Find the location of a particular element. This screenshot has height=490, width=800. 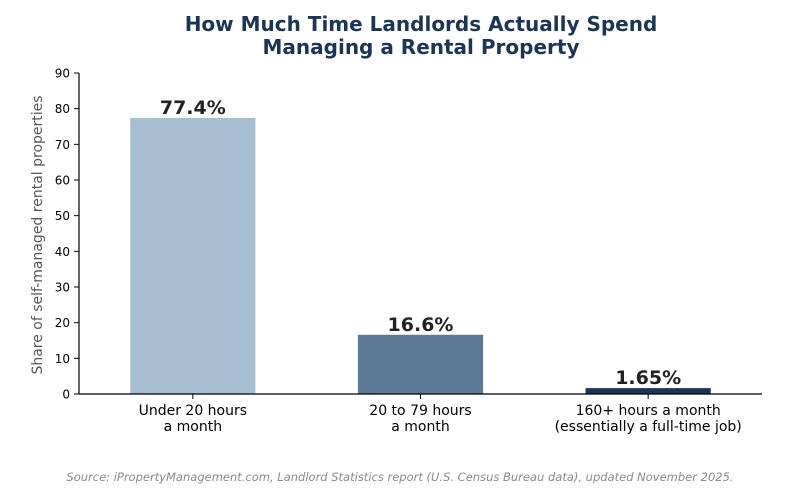

x-tick-label: (essentially a full-time job) is located at coordinates (648, 427).